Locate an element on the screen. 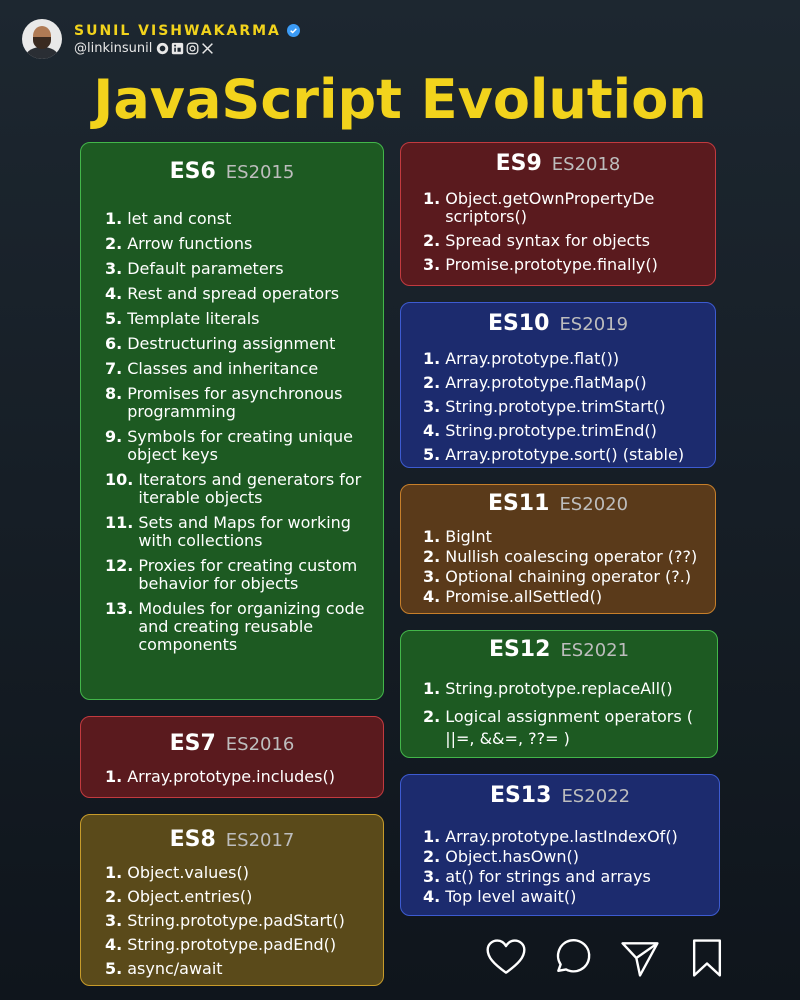  card-year: ES2018 is located at coordinates (586, 164).